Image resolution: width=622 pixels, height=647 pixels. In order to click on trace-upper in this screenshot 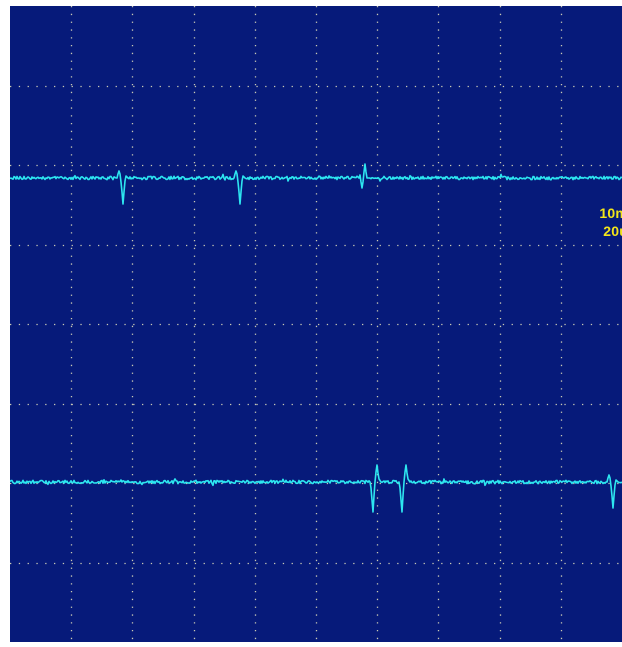, I will do `click(316, 184)`.